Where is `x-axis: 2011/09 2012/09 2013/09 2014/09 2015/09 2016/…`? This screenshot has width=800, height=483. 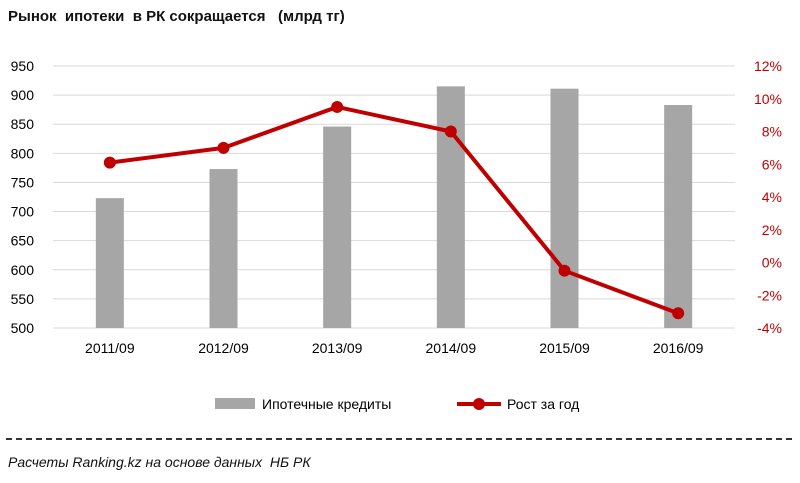 x-axis: 2011/09 2012/09 2013/09 2014/09 2015/09 2016/… is located at coordinates (394, 348).